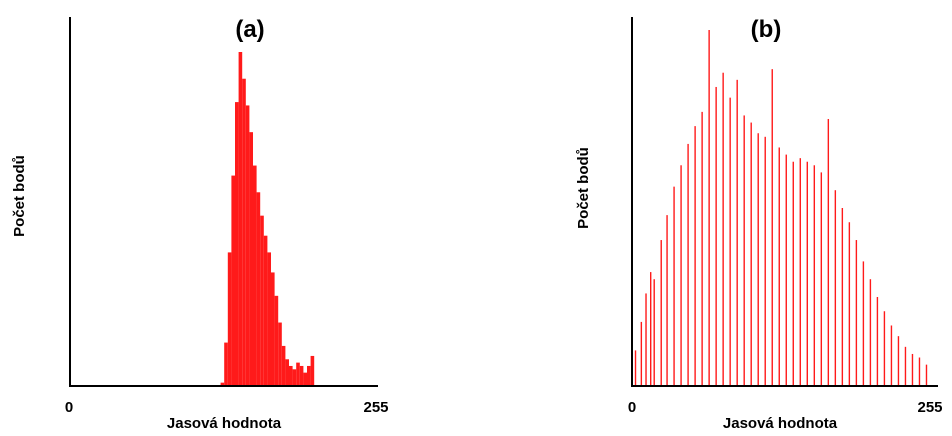 The width and height of the screenshot is (952, 436). I want to click on y-axis-label-b: Počet bodů, so click(583, 188).